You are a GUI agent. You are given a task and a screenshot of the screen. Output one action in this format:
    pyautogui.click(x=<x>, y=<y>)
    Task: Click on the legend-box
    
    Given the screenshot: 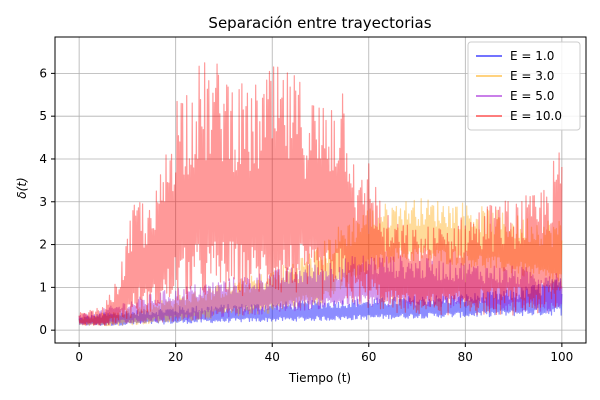 What is the action you would take?
    pyautogui.click(x=524, y=86)
    